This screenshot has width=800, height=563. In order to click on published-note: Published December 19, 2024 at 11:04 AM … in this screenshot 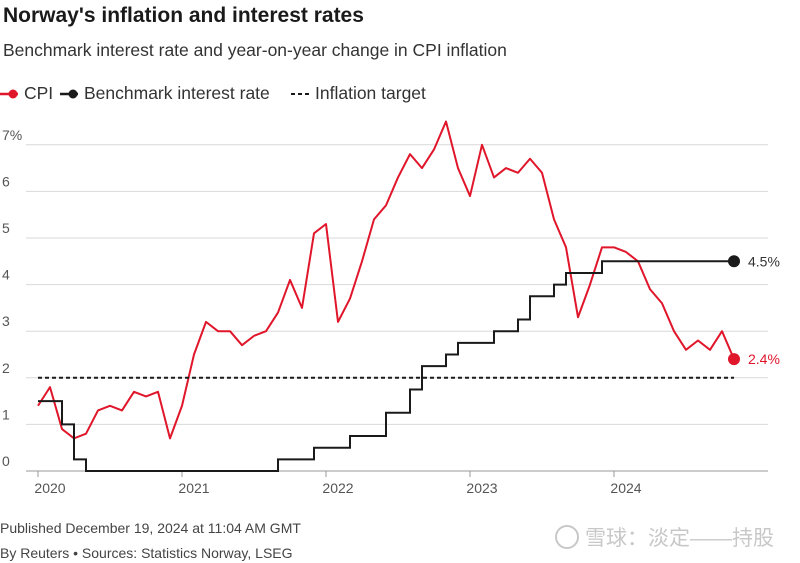, I will do `click(150, 528)`.